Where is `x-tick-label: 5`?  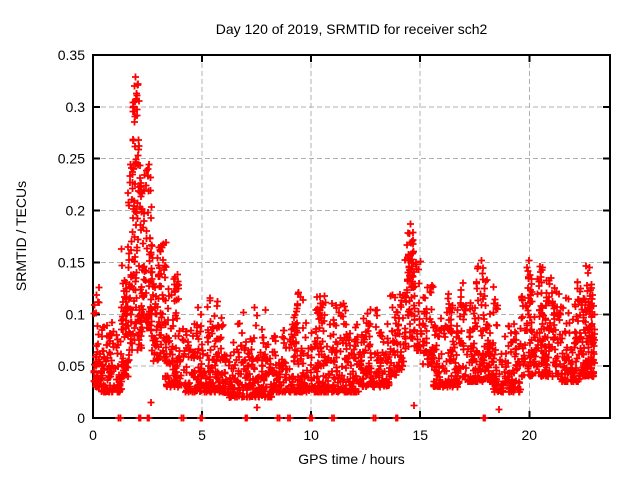 x-tick-label: 5 is located at coordinates (202, 435).